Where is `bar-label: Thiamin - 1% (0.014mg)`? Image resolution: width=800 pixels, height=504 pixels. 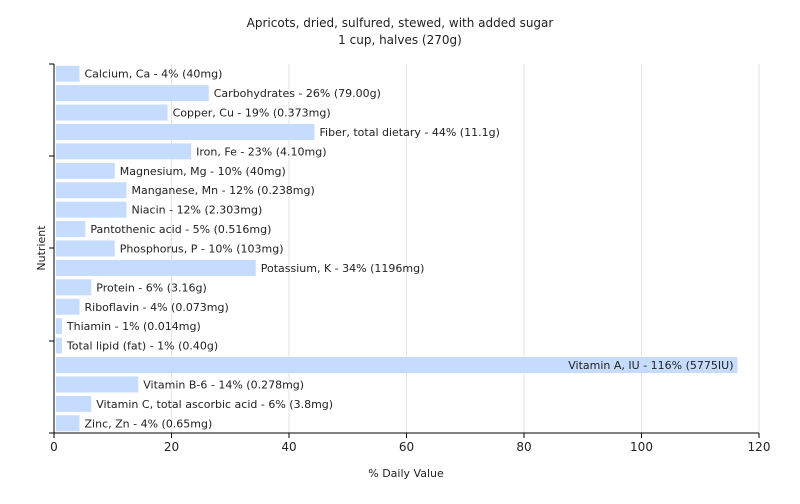 bar-label: Thiamin - 1% (0.014mg) is located at coordinates (133, 326).